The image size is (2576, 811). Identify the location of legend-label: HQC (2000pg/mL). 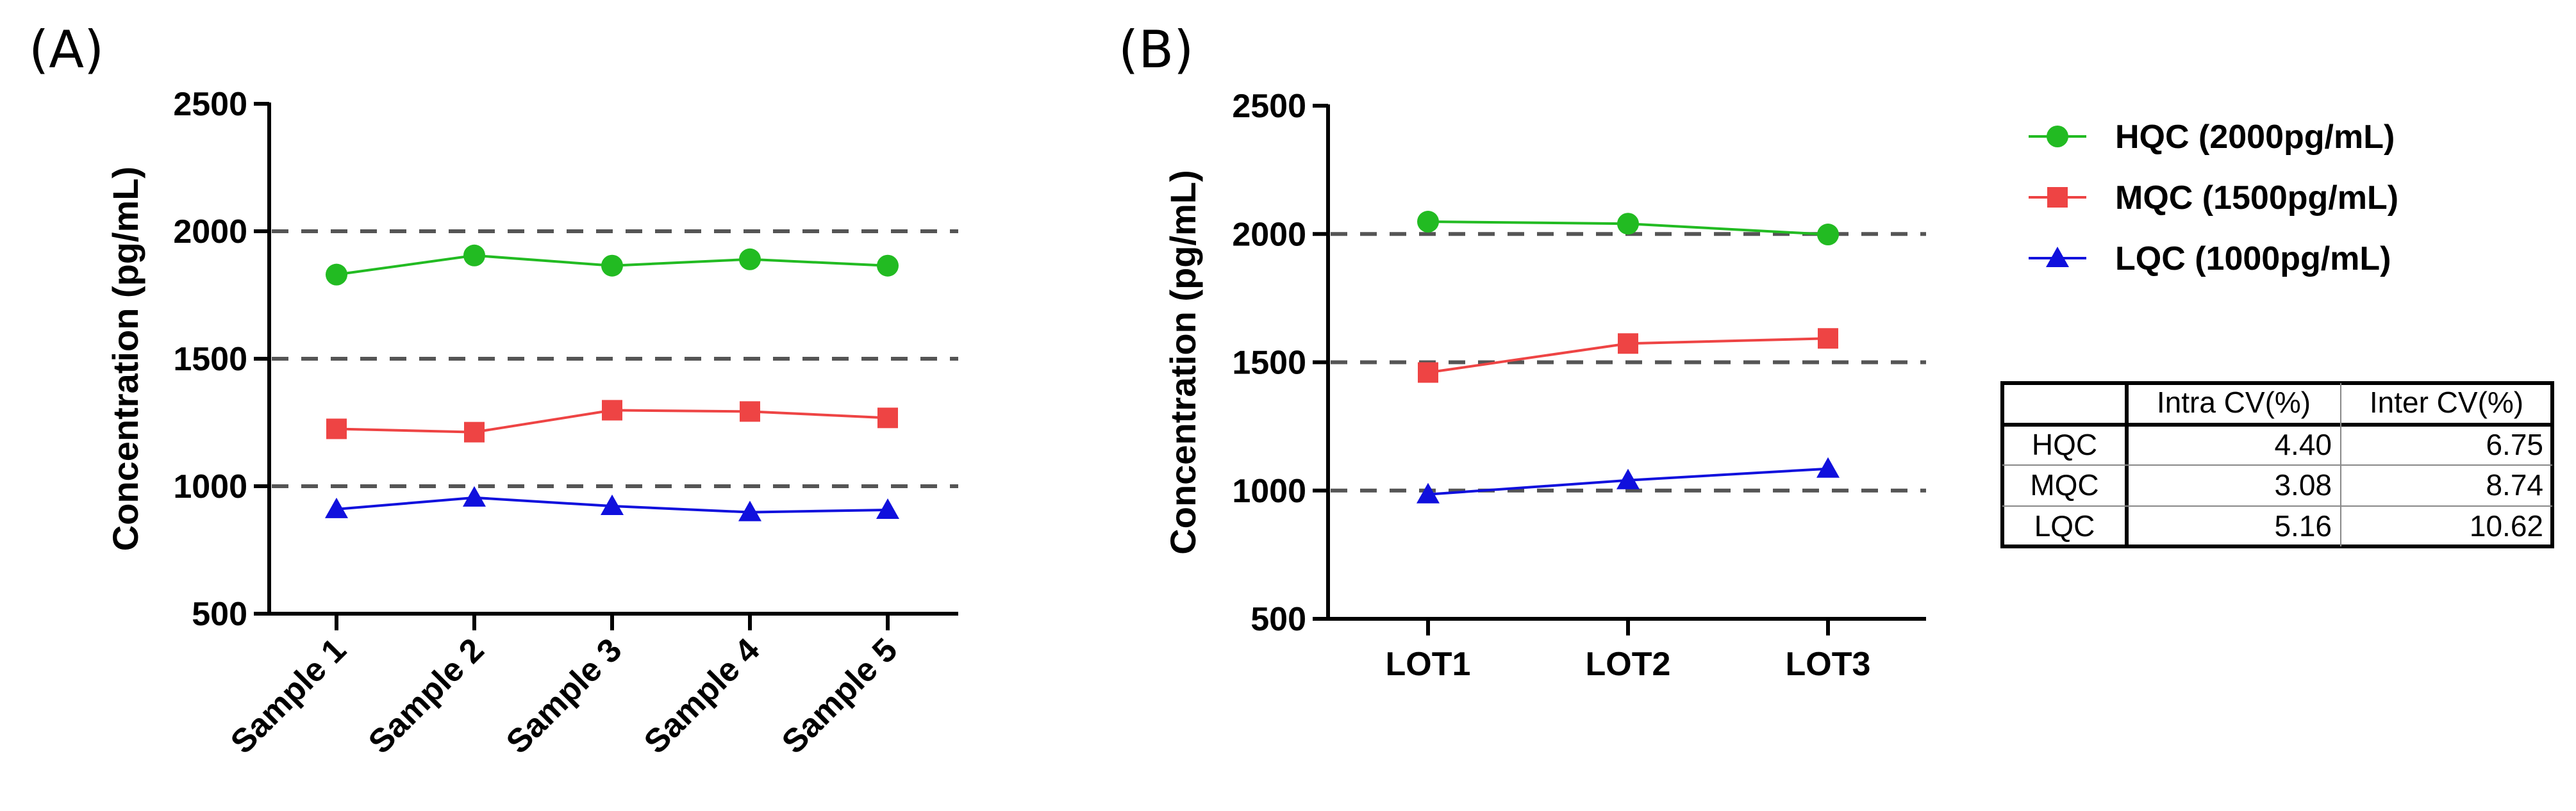
(2255, 137).